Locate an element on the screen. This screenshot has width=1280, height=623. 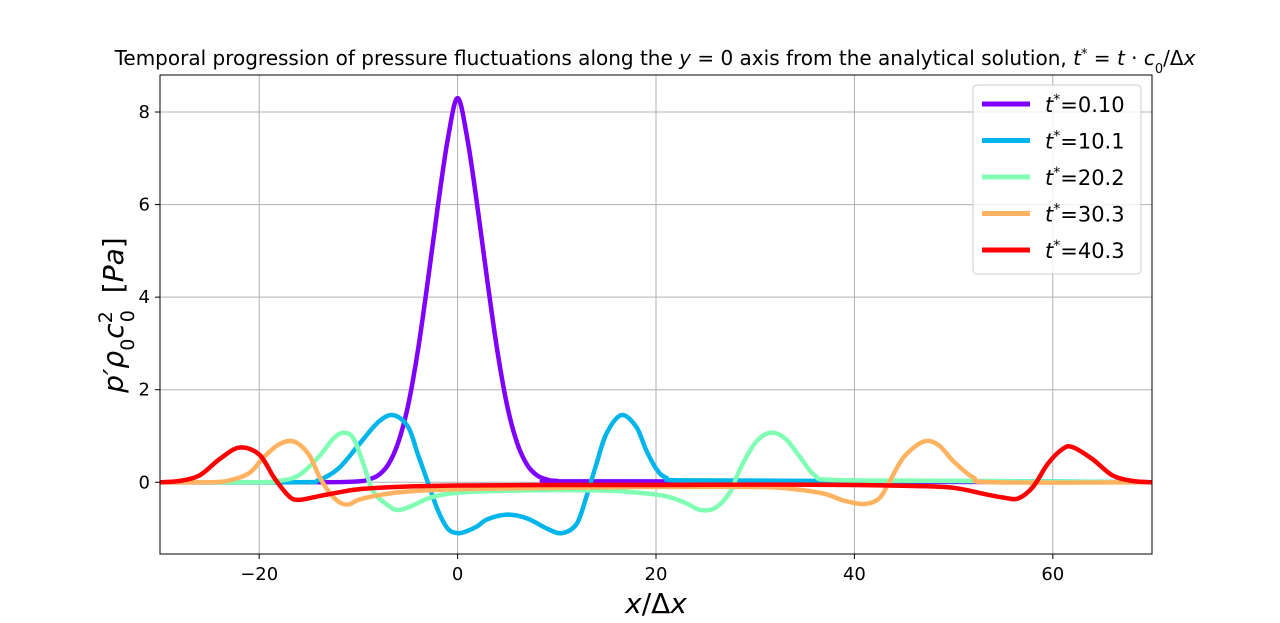
y-tick-label: 6 is located at coordinates (144, 205).